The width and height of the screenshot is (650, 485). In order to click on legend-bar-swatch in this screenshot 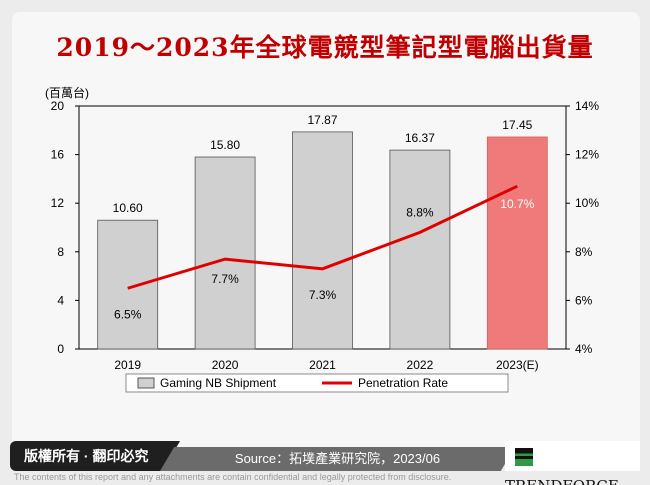, I will do `click(146, 383)`.